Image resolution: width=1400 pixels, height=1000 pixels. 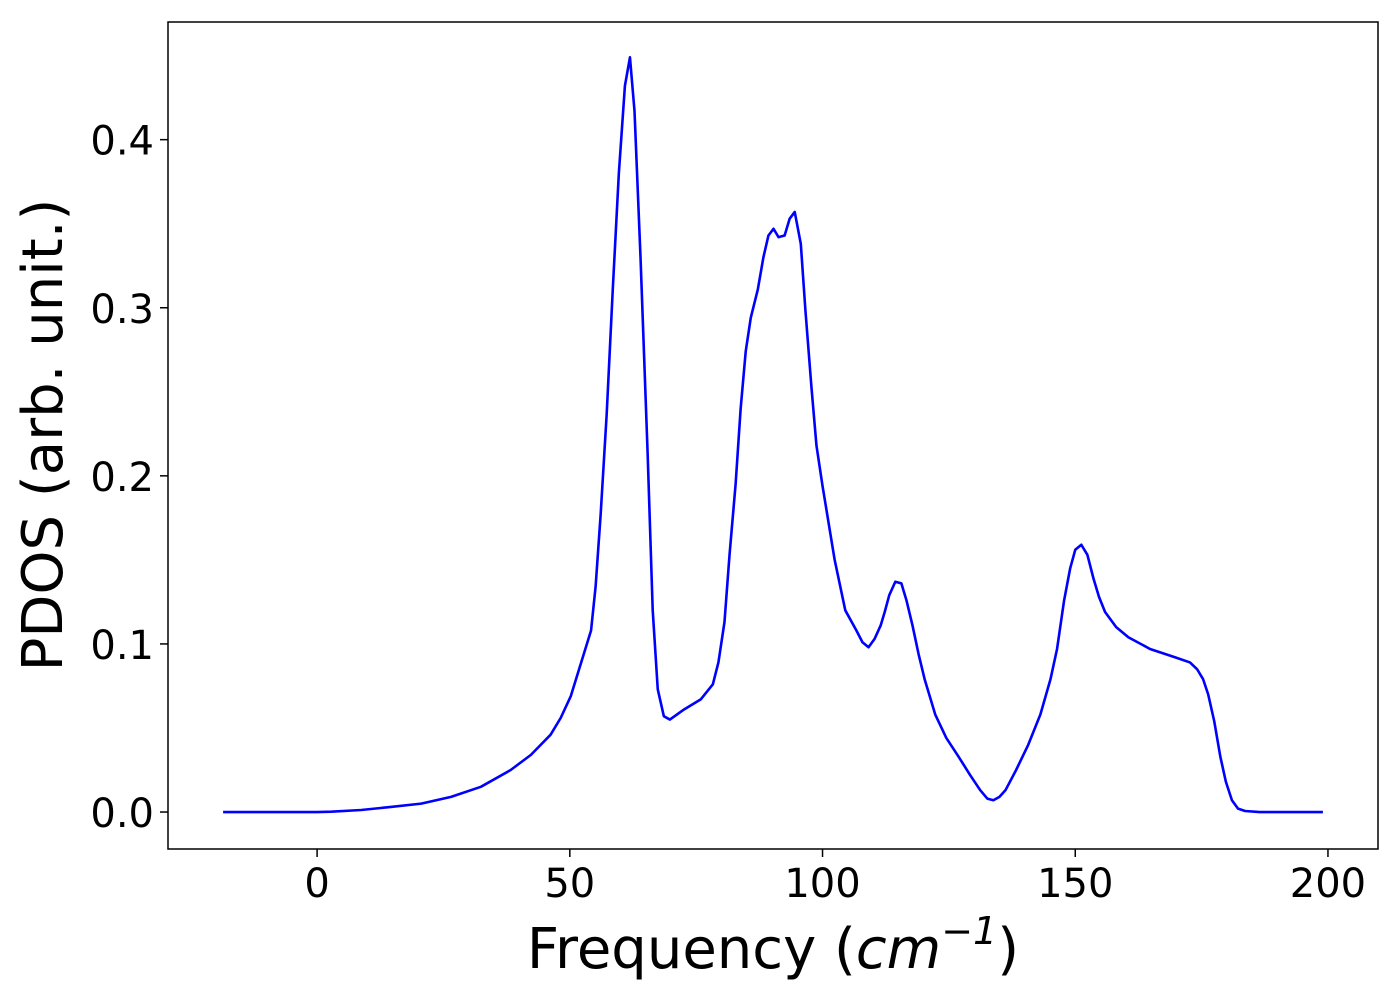 What do you see at coordinates (898, 949) in the screenshot?
I see `x-label-part: cm` at bounding box center [898, 949].